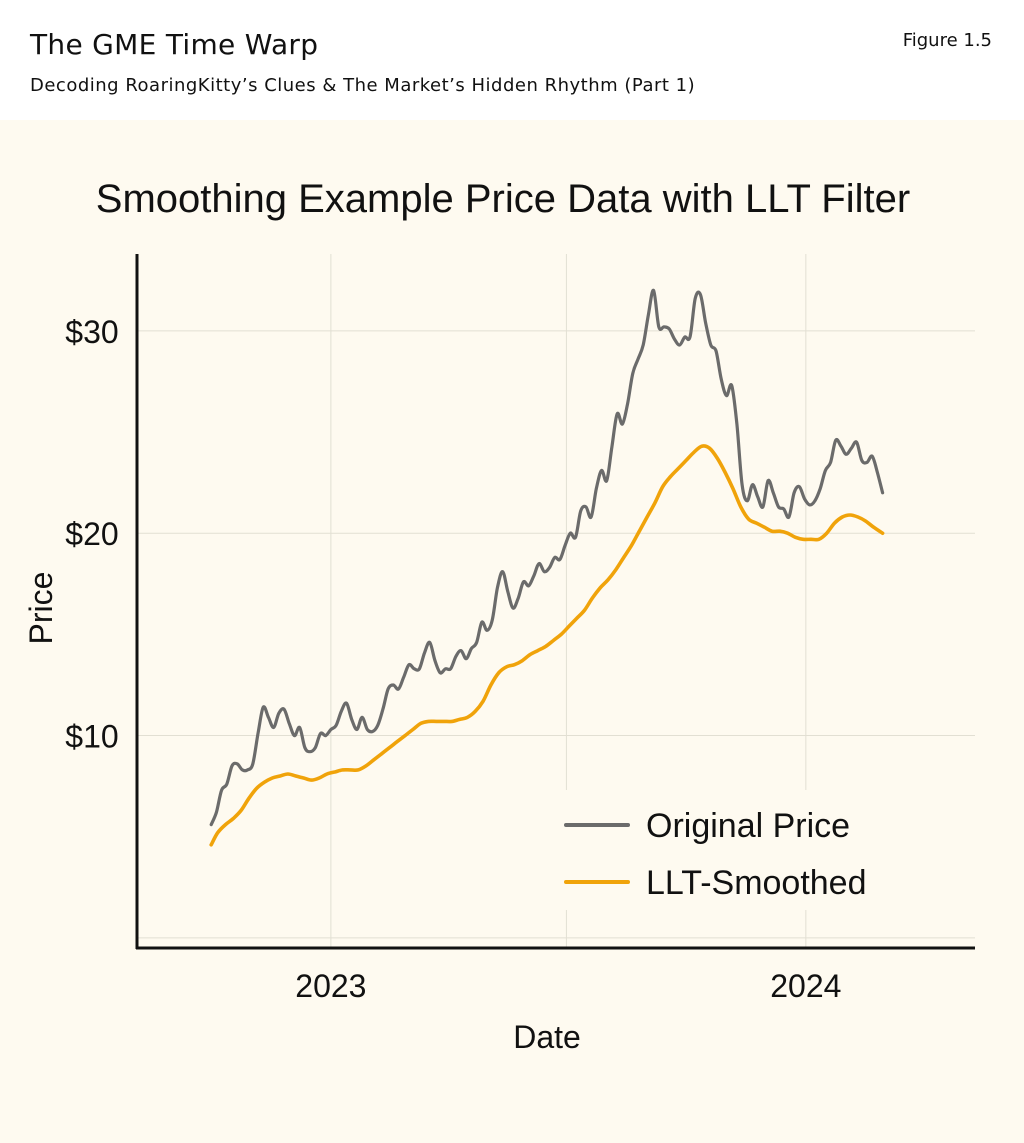 The width and height of the screenshot is (1024, 1143). Describe the element at coordinates (330, 986) in the screenshot. I see `x-tick-label: 2023` at that location.